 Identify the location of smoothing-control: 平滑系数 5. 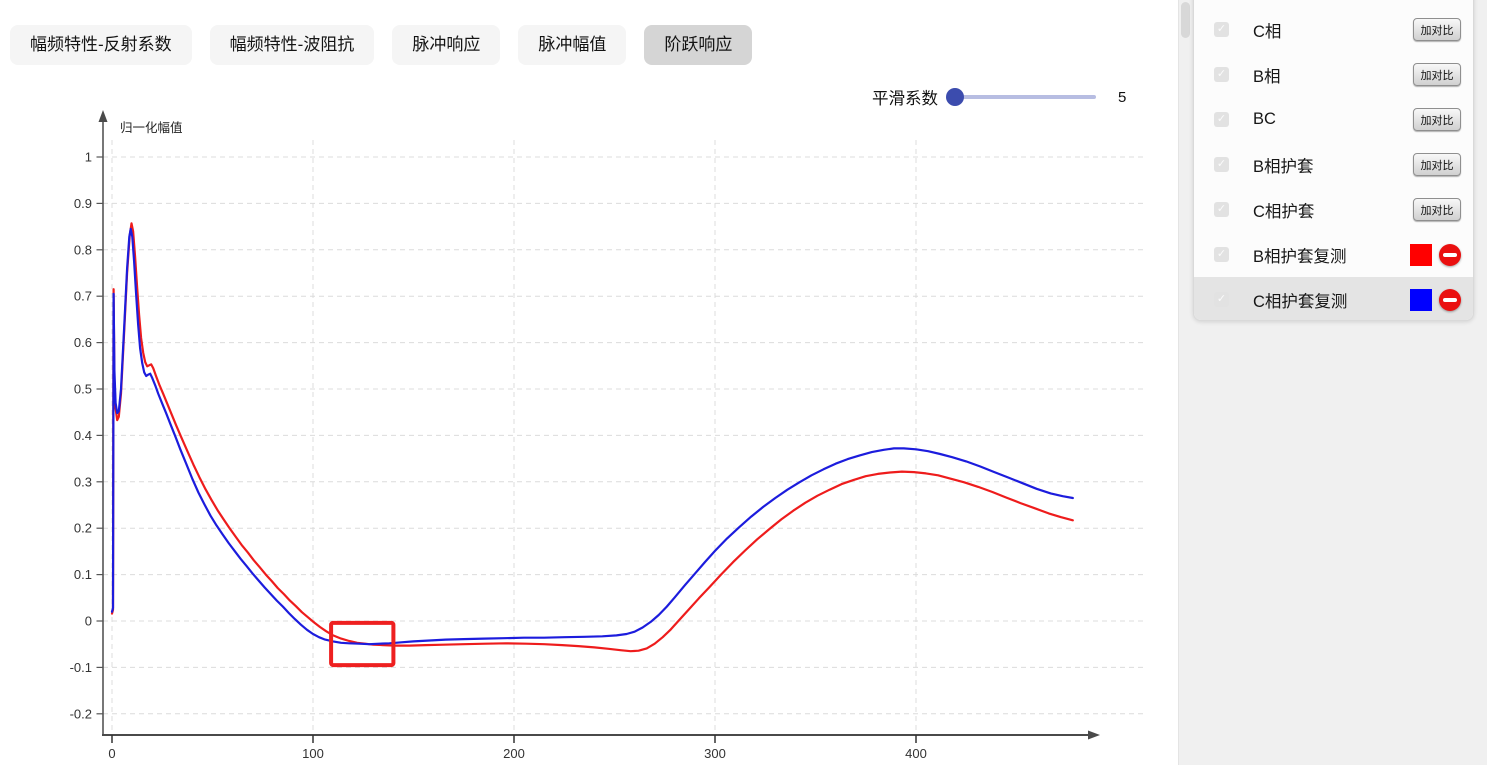
(999, 97).